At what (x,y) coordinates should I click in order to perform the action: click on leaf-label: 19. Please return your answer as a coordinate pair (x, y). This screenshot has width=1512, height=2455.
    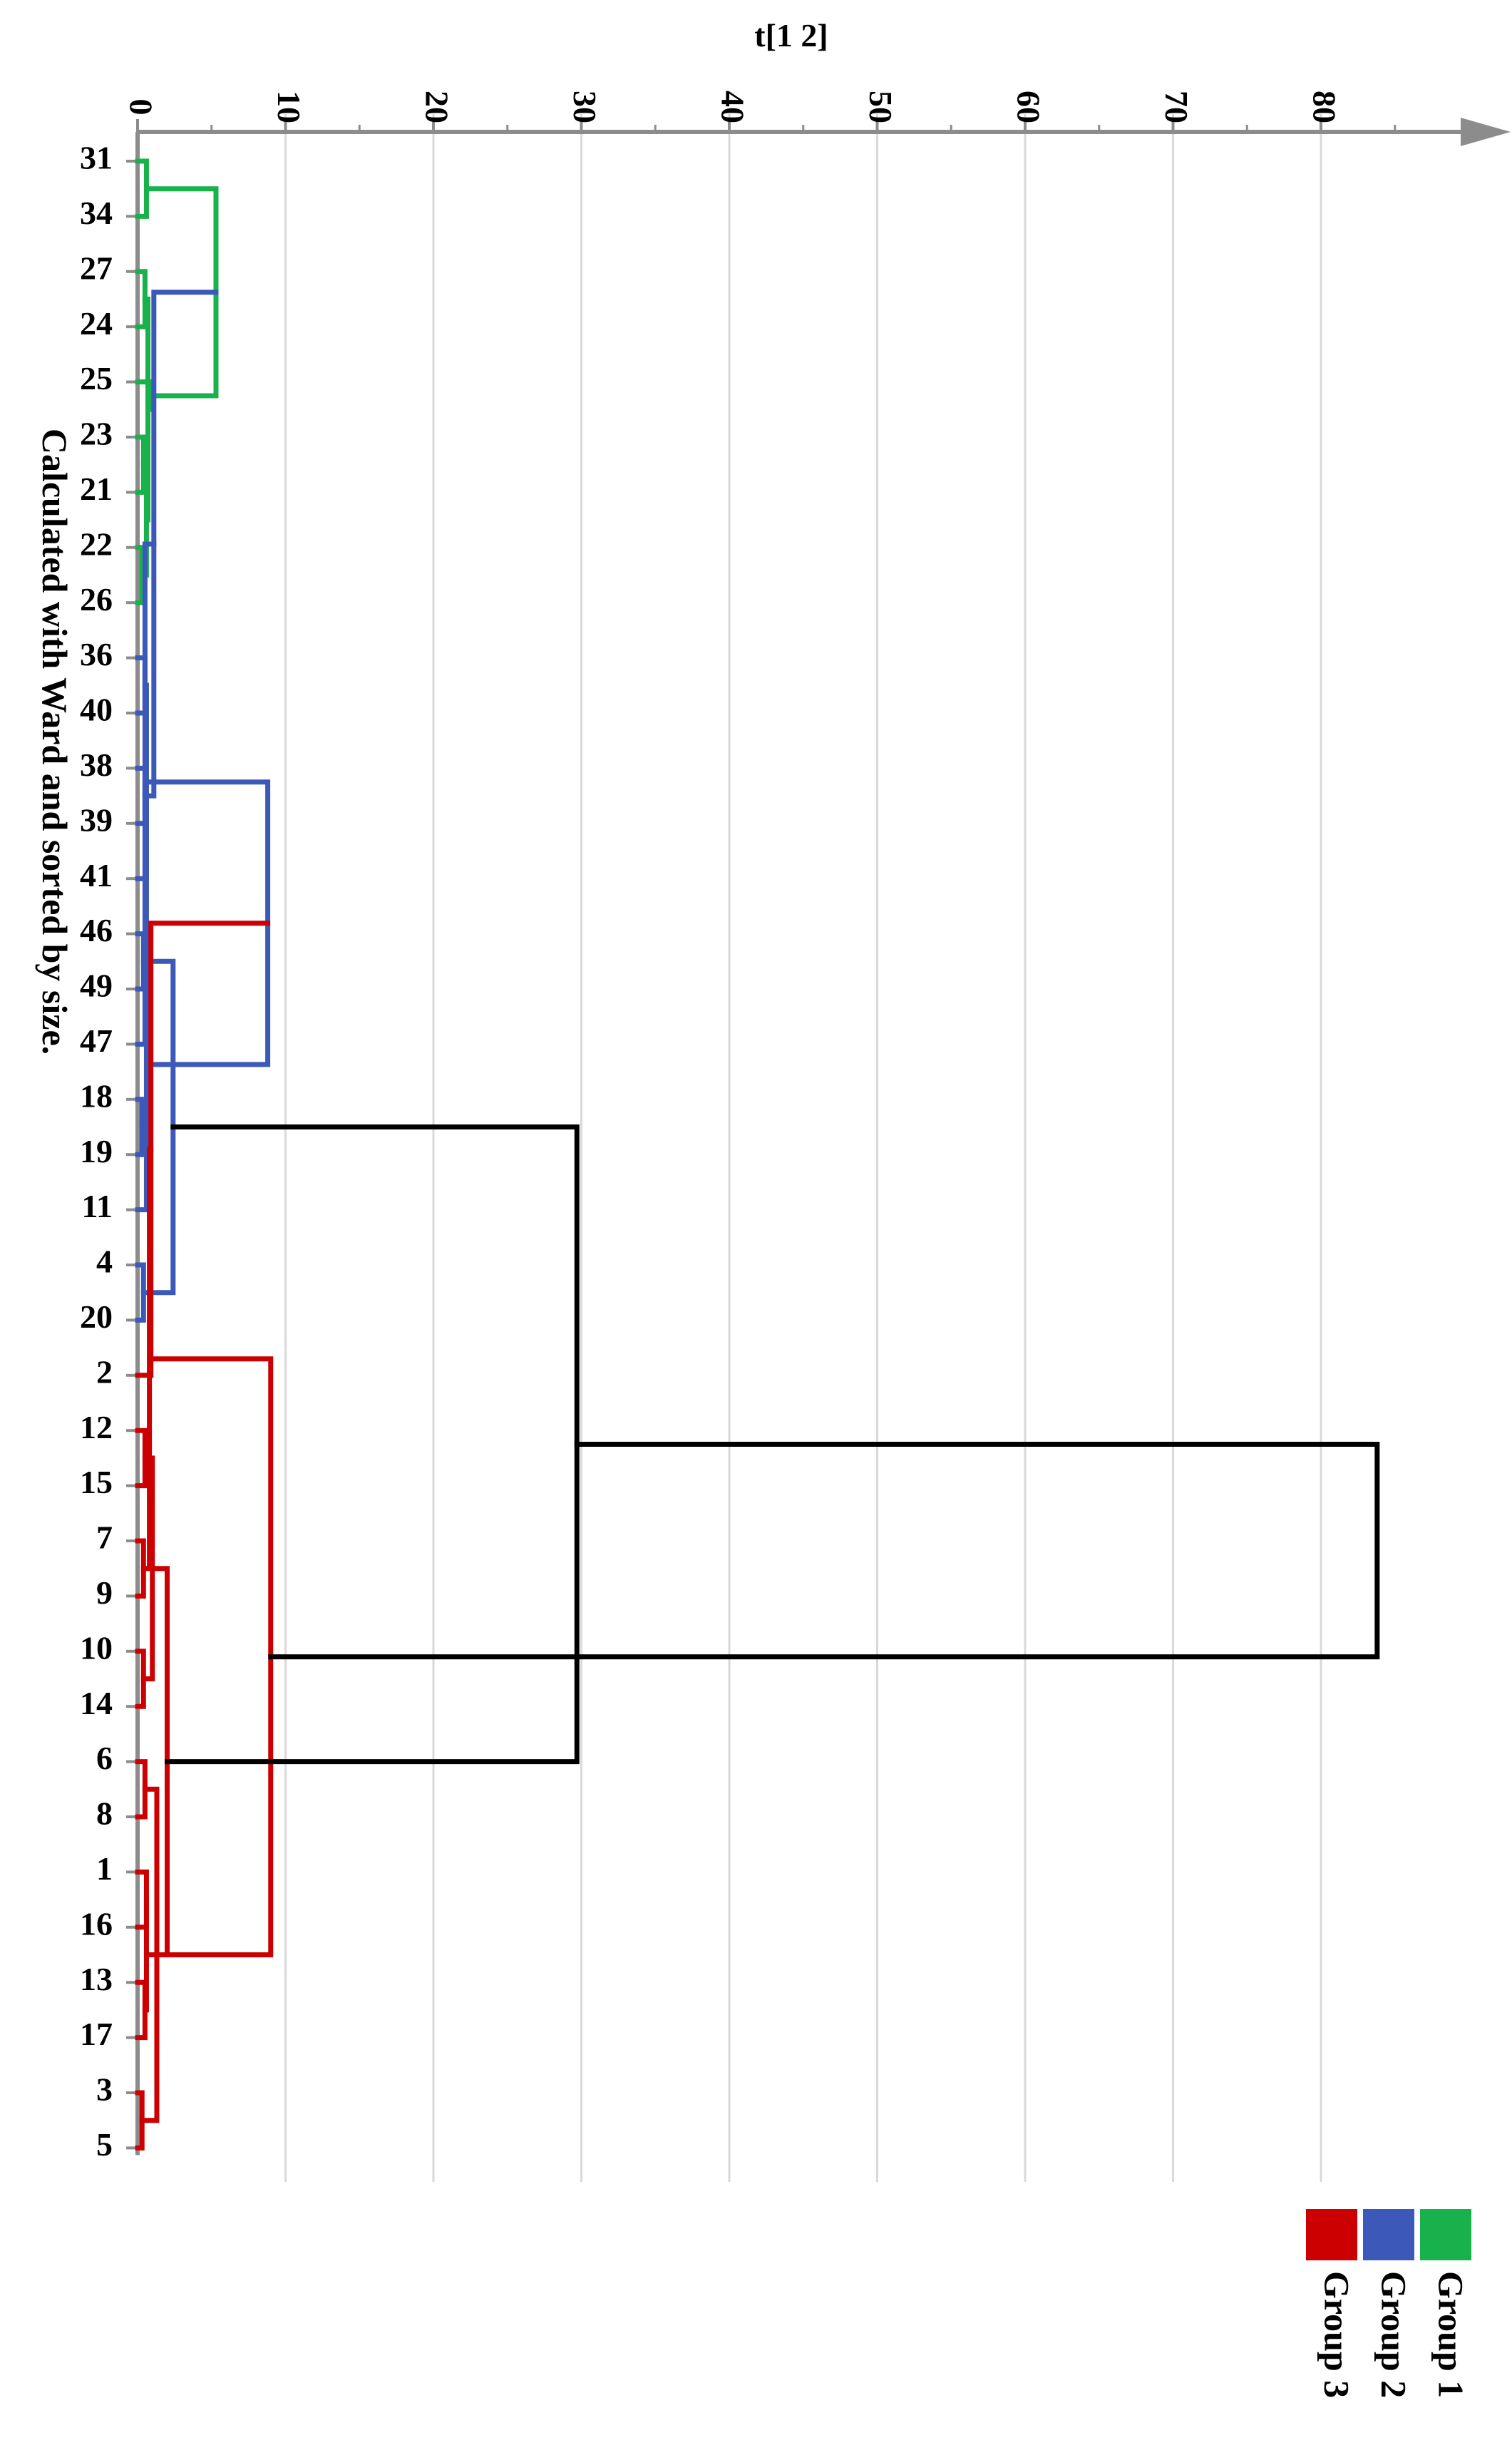
    Looking at the image, I should click on (96, 1151).